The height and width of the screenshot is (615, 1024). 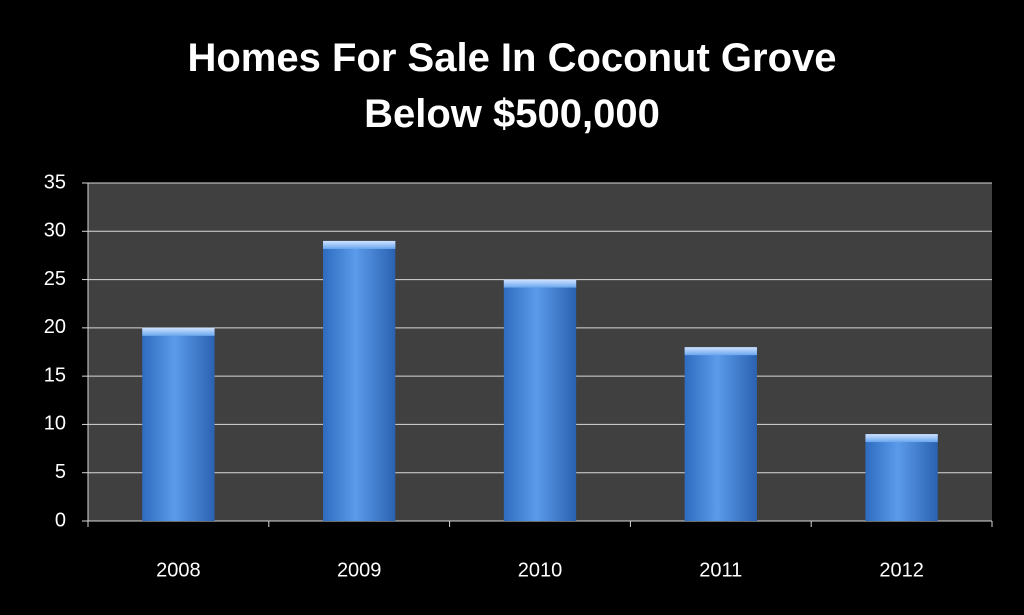 I want to click on x-tick-label: 2011, so click(x=720, y=570).